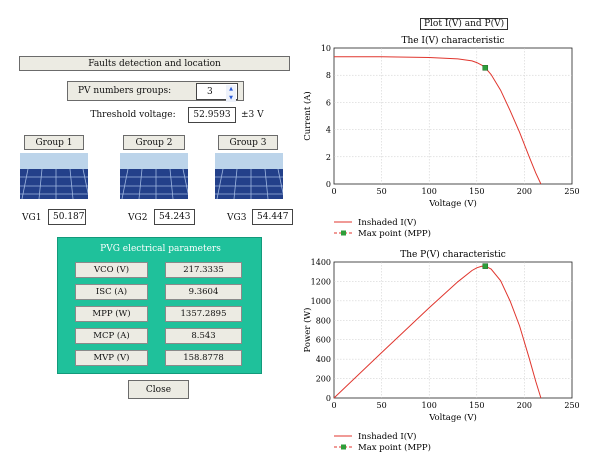  I want to click on pv-groups-spinner: 3 ▲ ▼, so click(217, 92).